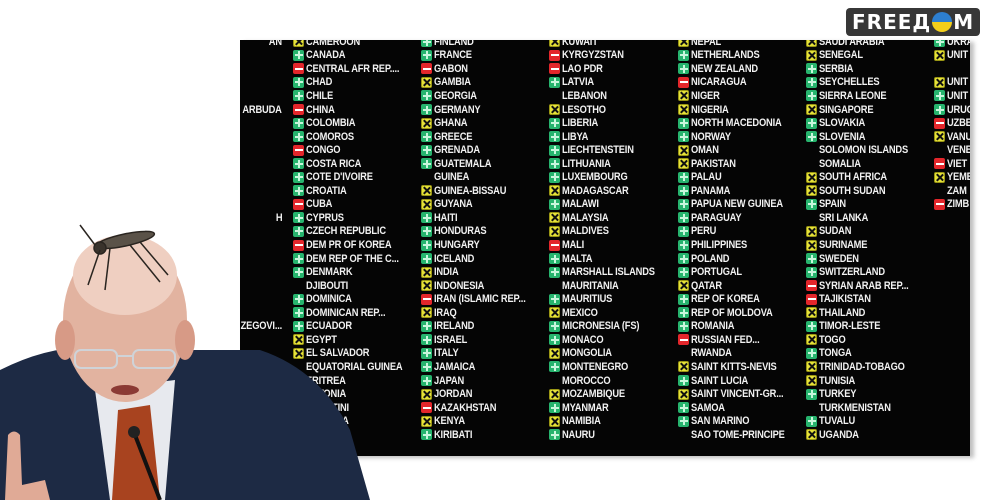  Describe the element at coordinates (326, 55) in the screenshot. I see `country-name: CANADA` at that location.